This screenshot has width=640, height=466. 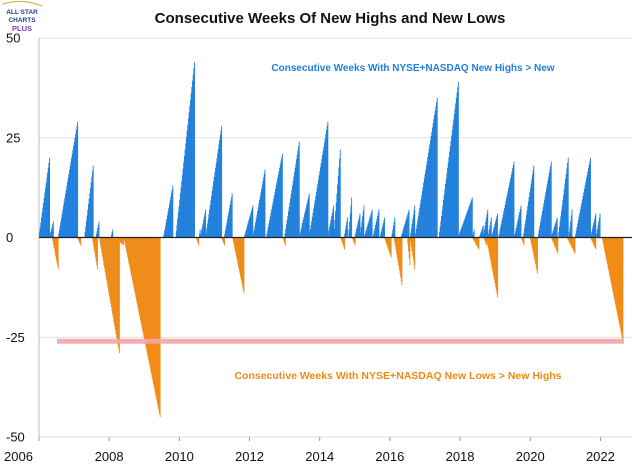 What do you see at coordinates (340, 341) in the screenshot?
I see `threshold-band` at bounding box center [340, 341].